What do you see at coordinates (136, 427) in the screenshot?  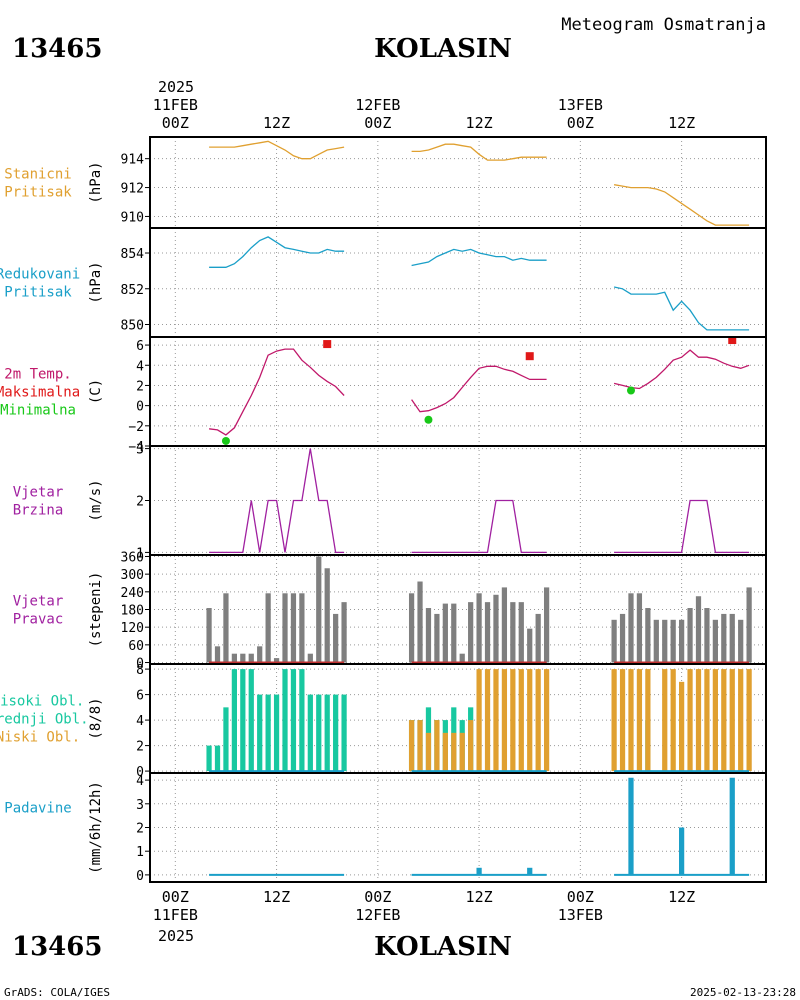 I see `y-tick-label: −2` at bounding box center [136, 427].